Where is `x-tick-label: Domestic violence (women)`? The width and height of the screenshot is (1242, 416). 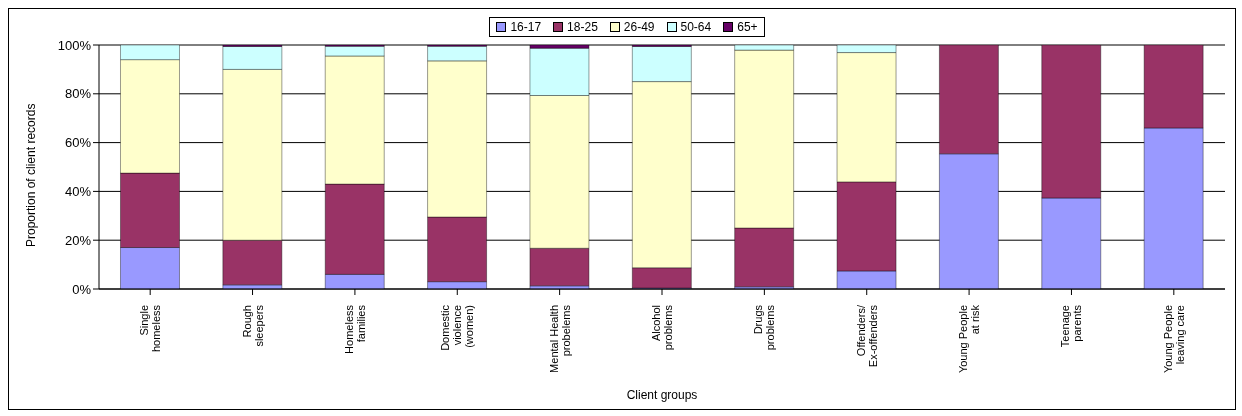 x-tick-label: Domestic violence (women) is located at coordinates (457, 327).